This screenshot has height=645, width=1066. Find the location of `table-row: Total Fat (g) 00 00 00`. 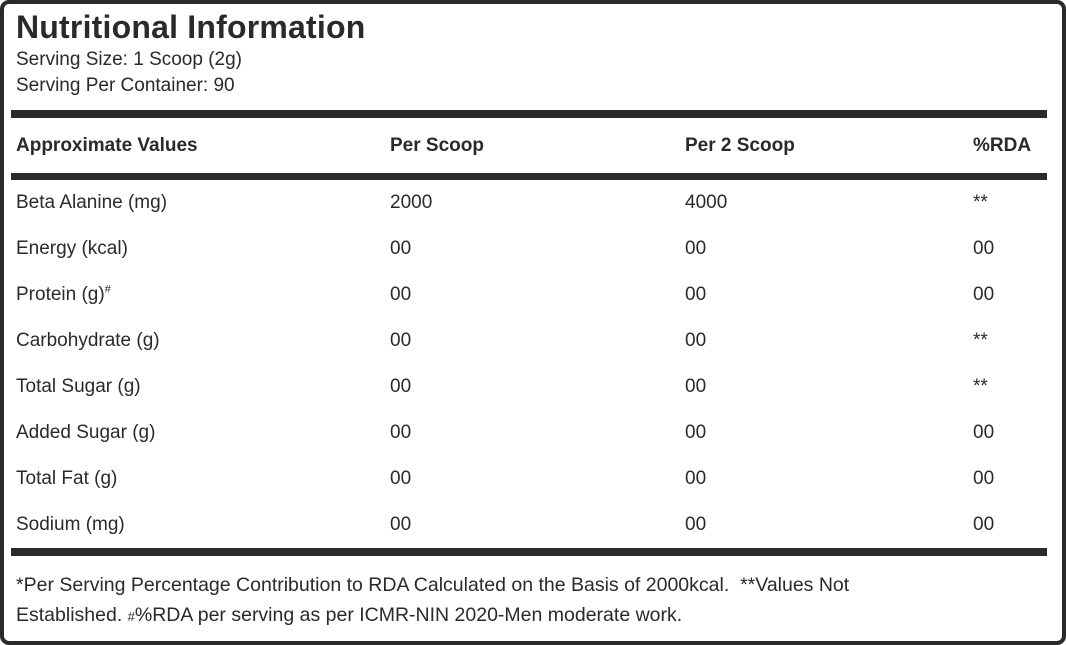

table-row: Total Fat (g) 00 00 00 is located at coordinates (533, 479).